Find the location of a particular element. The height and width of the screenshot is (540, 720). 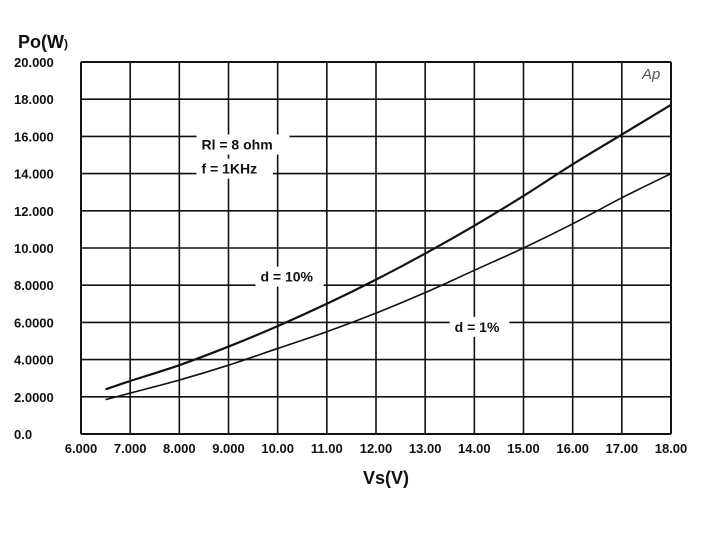

x-tick-label: 11.00 is located at coordinates (327, 448).